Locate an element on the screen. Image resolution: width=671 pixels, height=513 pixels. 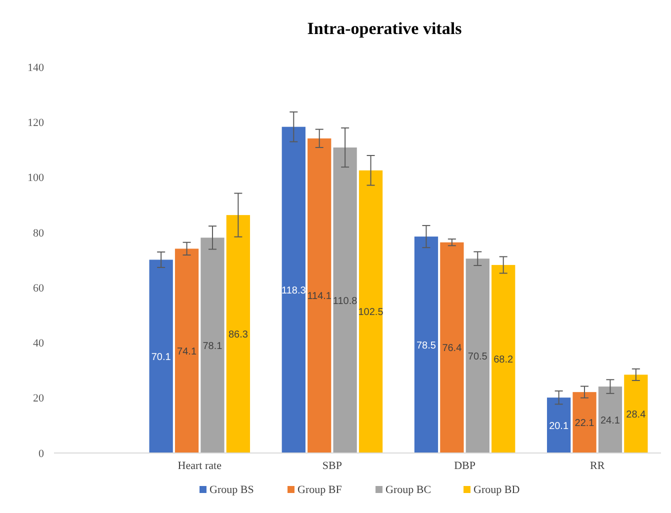
y-tick-label: 60 is located at coordinates (38, 288).